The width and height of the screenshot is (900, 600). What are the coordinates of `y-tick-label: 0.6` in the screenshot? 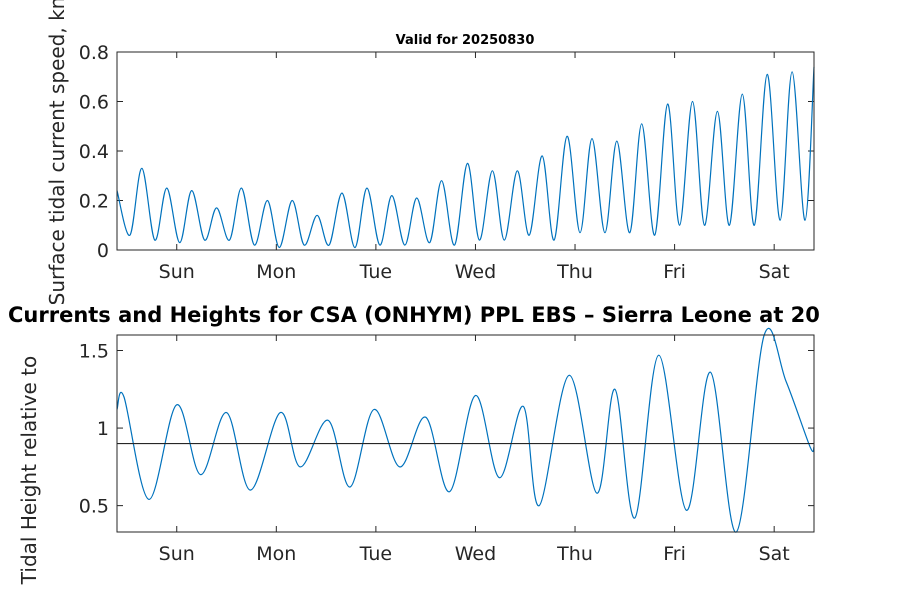 It's located at (94, 103).